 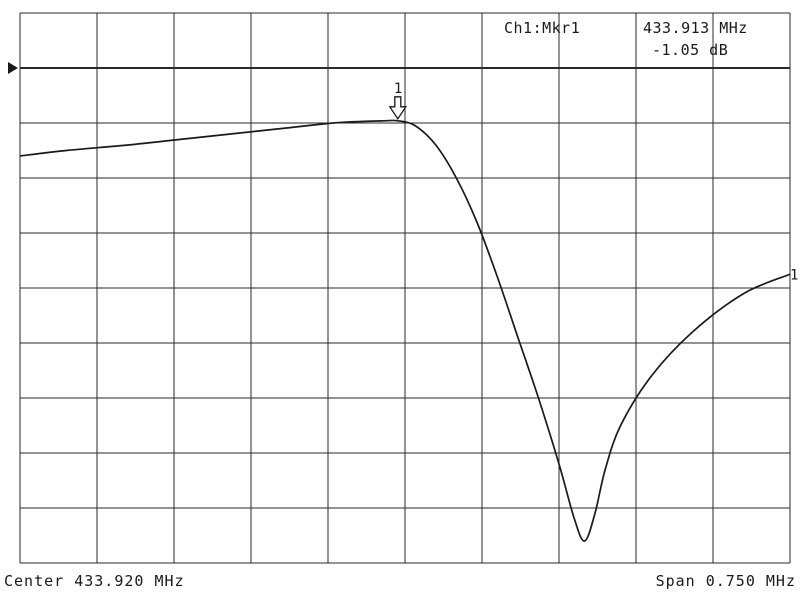 I want to click on reference-arrow-icon, so click(x=13, y=68).